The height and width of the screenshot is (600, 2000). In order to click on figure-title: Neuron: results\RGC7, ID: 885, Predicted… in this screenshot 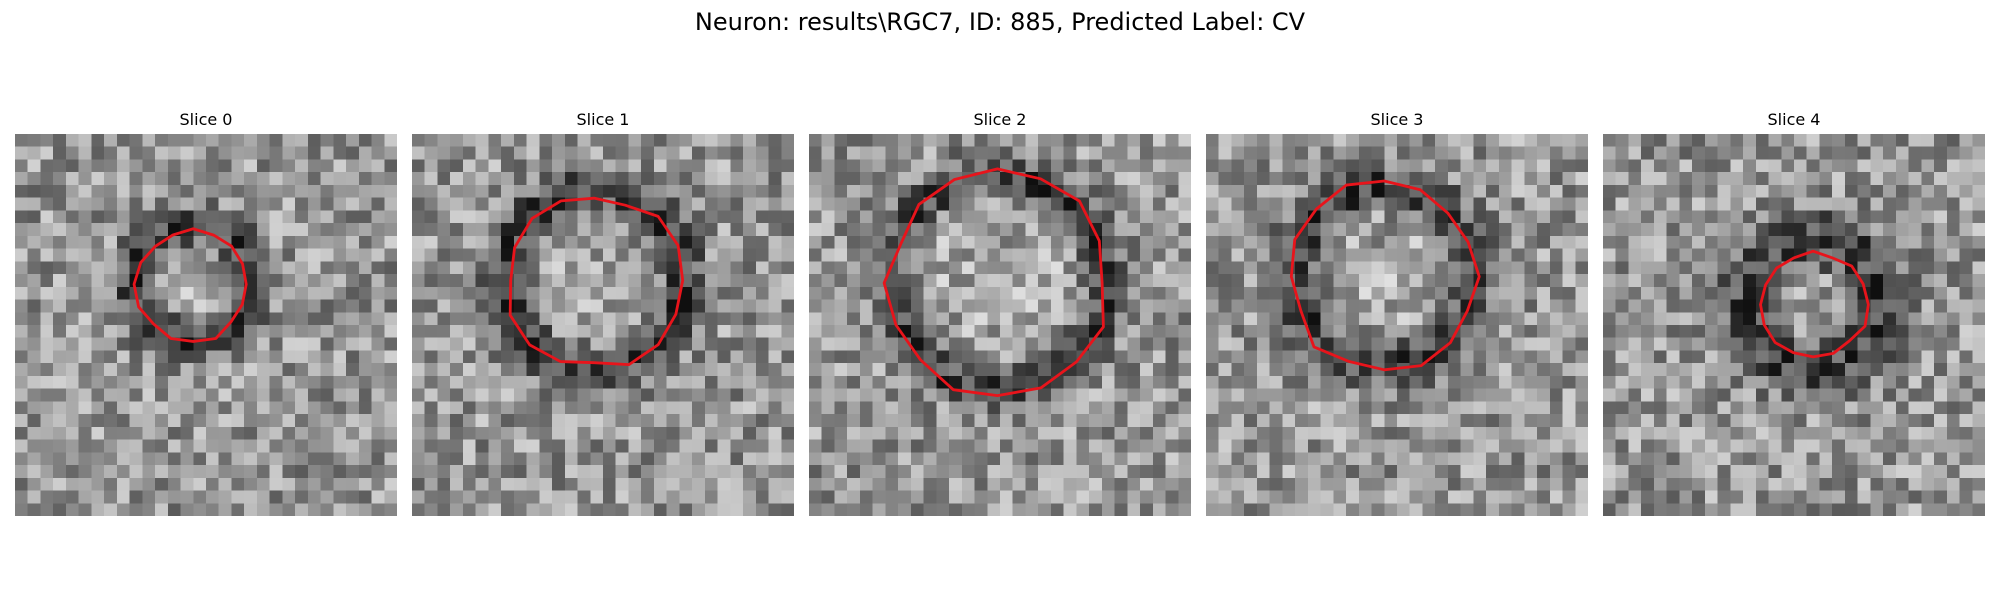, I will do `click(1000, 22)`.